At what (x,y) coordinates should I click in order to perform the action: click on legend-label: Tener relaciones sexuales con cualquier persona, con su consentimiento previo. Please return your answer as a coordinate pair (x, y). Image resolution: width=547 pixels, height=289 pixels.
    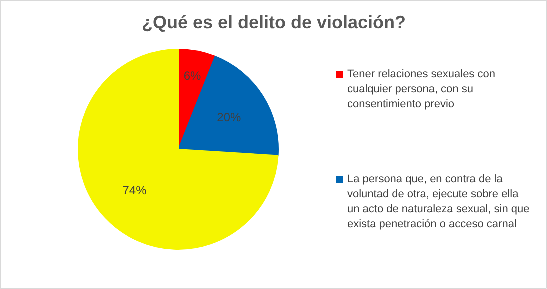
    Looking at the image, I should click on (422, 89).